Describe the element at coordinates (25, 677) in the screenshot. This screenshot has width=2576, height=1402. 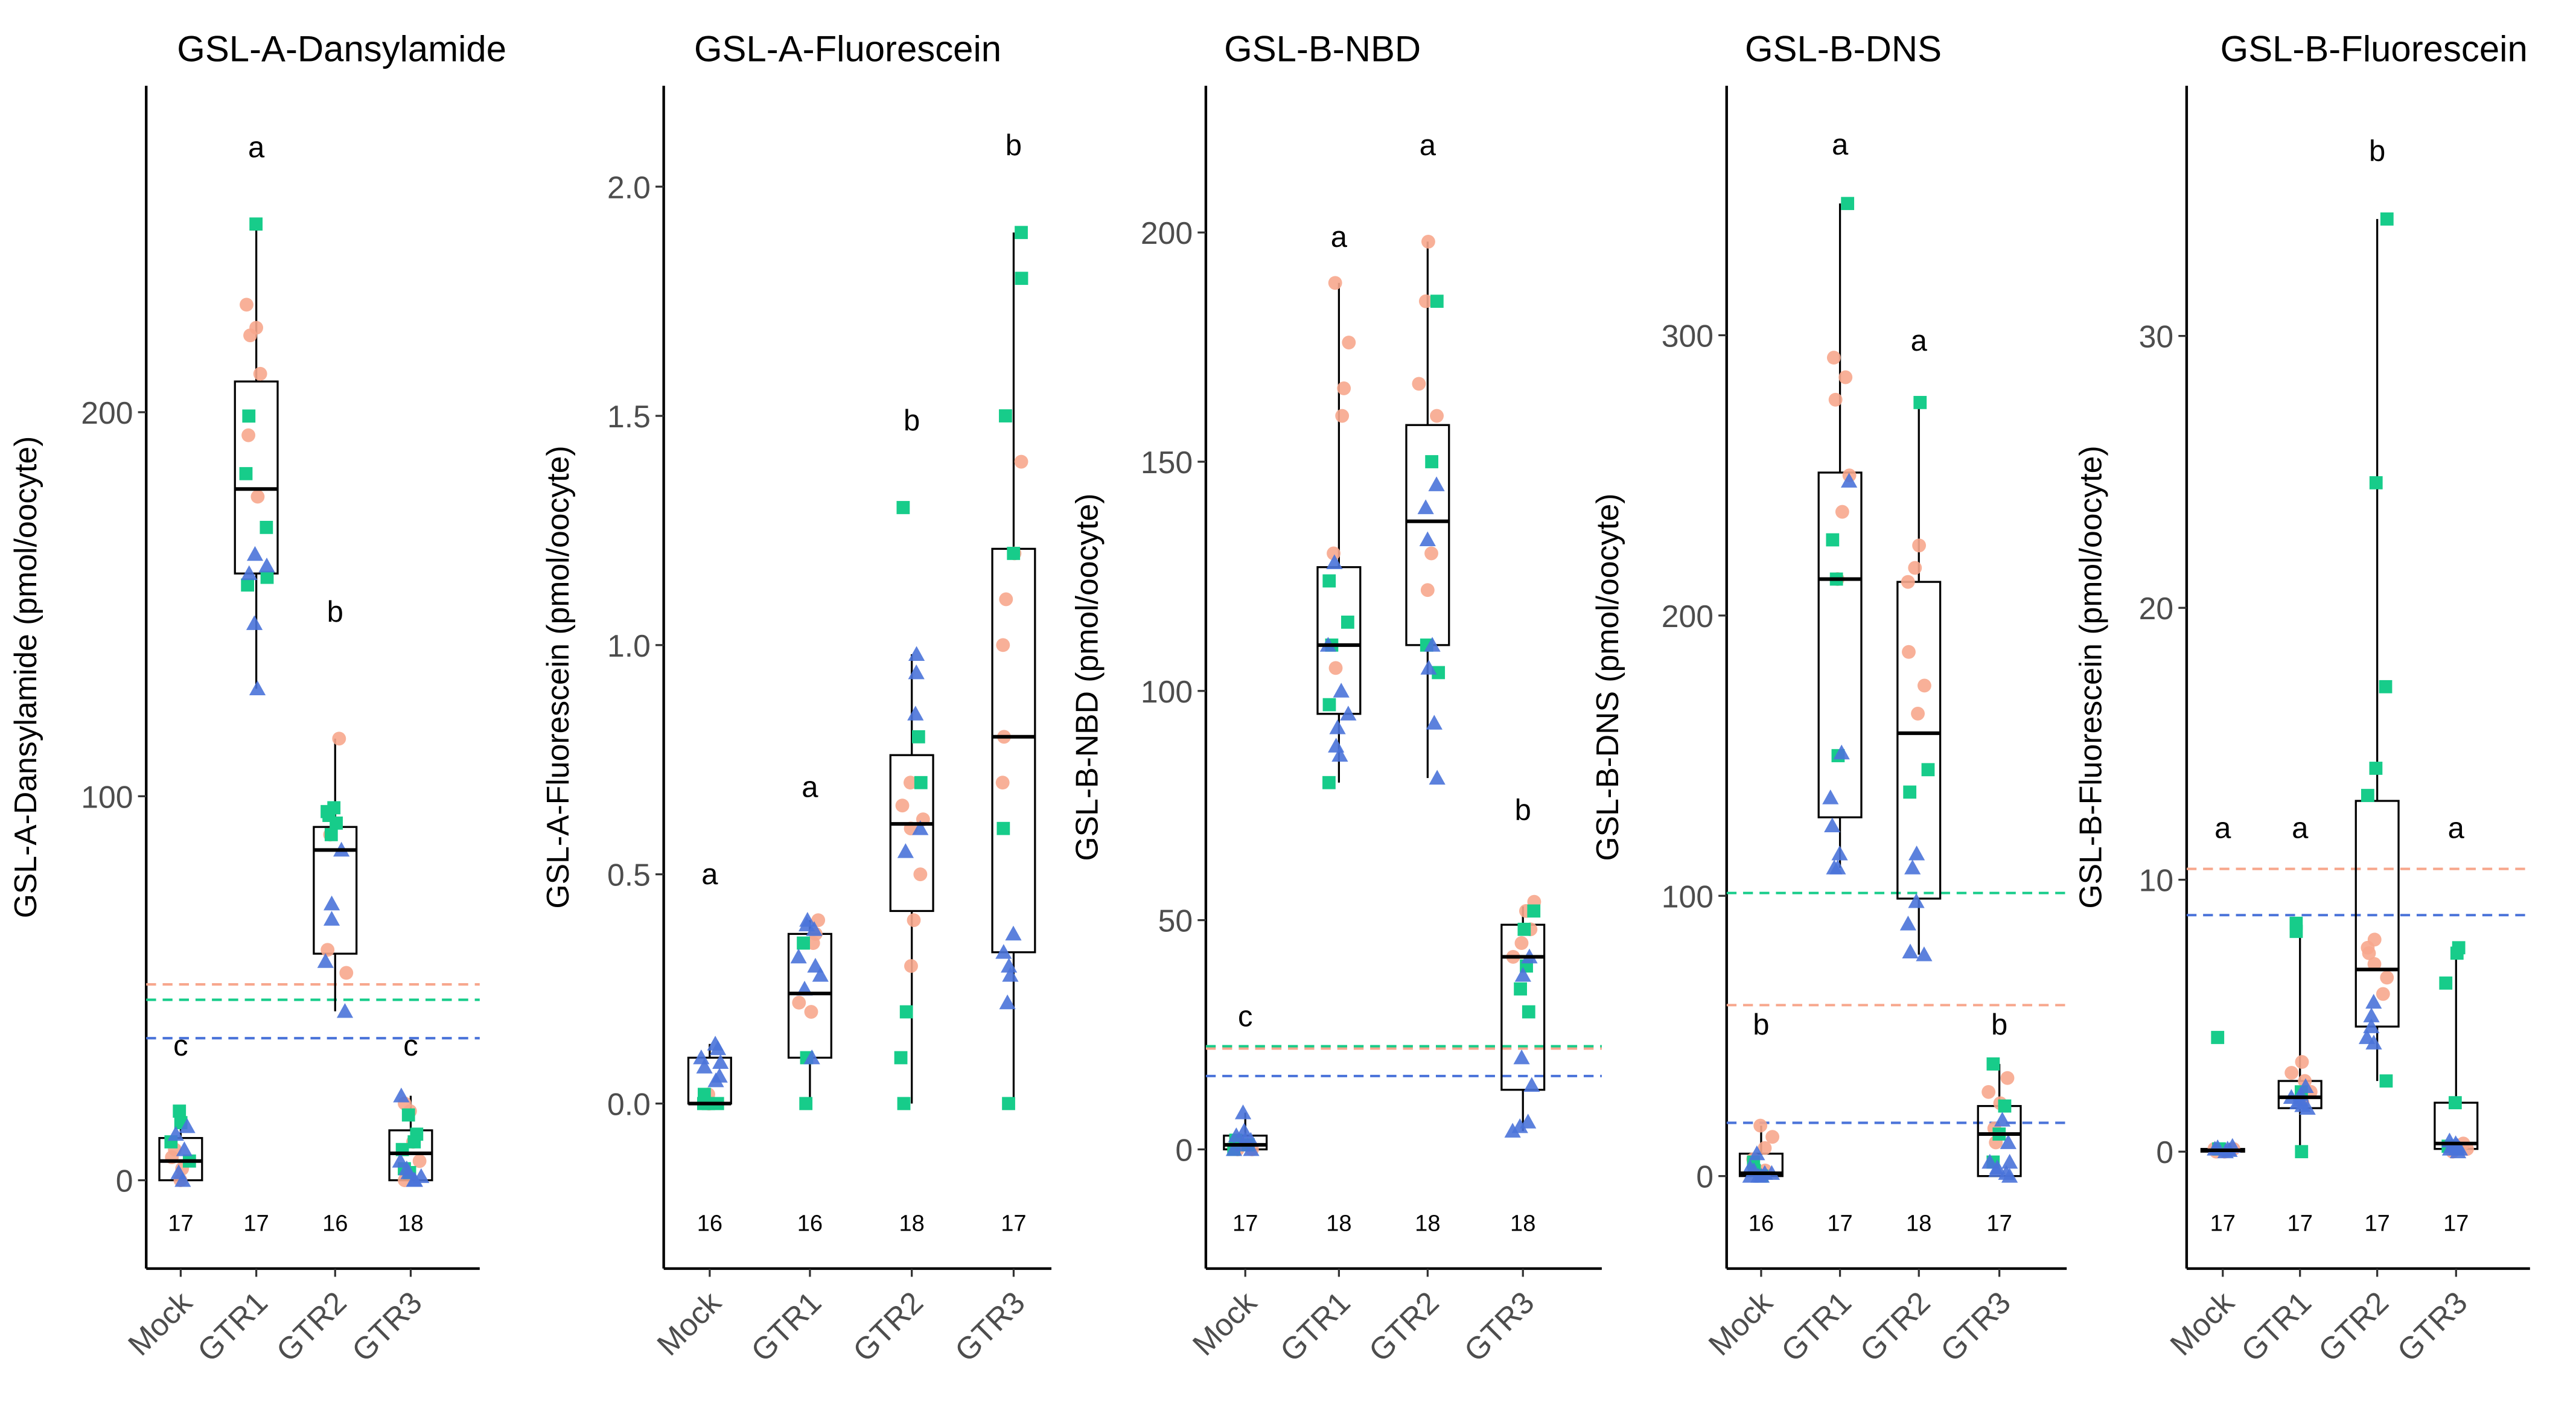
I see `y-axis-label: GSL-A-Dansylamide (pmol/oocyte)` at that location.